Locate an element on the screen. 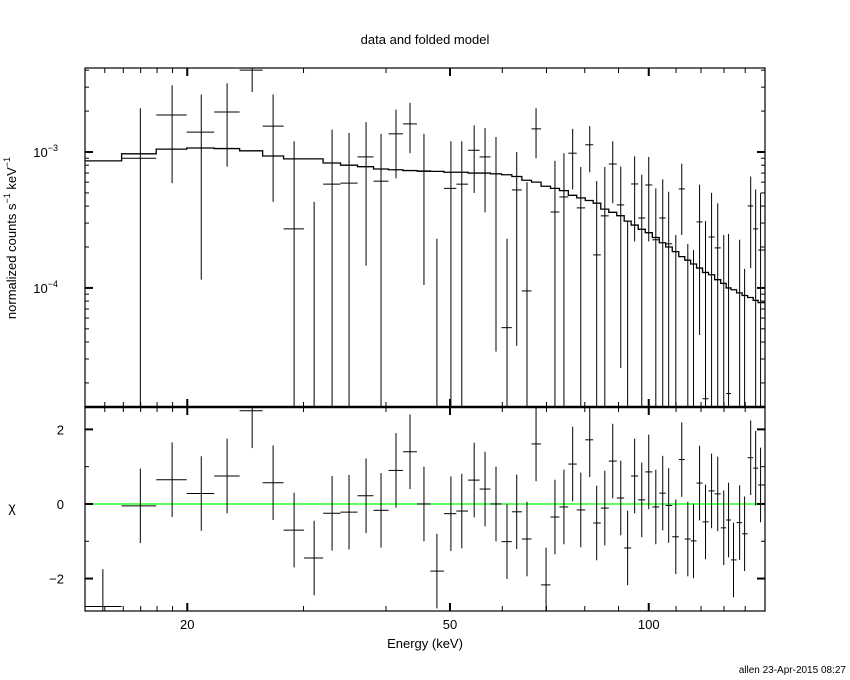 This screenshot has height=680, width=850. x-tick-label: 20 is located at coordinates (187, 624).